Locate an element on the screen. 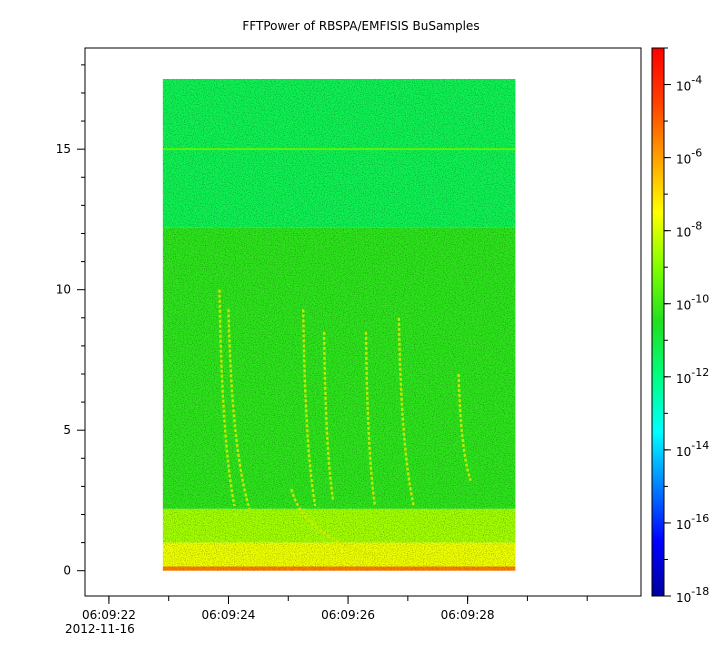 Image resolution: width=724 pixels, height=656 pixels. y-tick-label: 15 is located at coordinates (63, 149).